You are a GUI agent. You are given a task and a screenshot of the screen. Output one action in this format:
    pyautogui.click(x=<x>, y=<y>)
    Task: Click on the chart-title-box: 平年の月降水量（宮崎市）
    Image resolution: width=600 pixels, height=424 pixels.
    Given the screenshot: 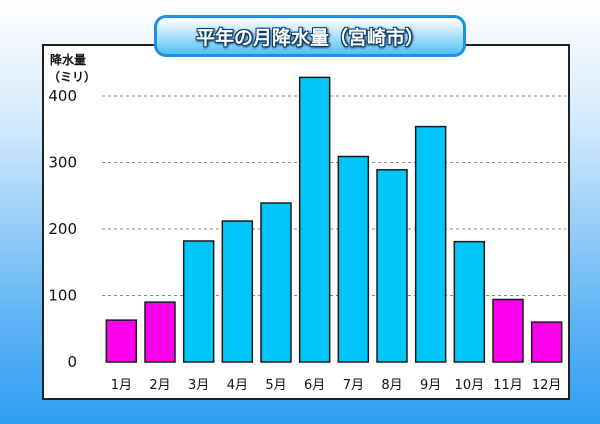 What is the action you would take?
    pyautogui.click(x=310, y=36)
    